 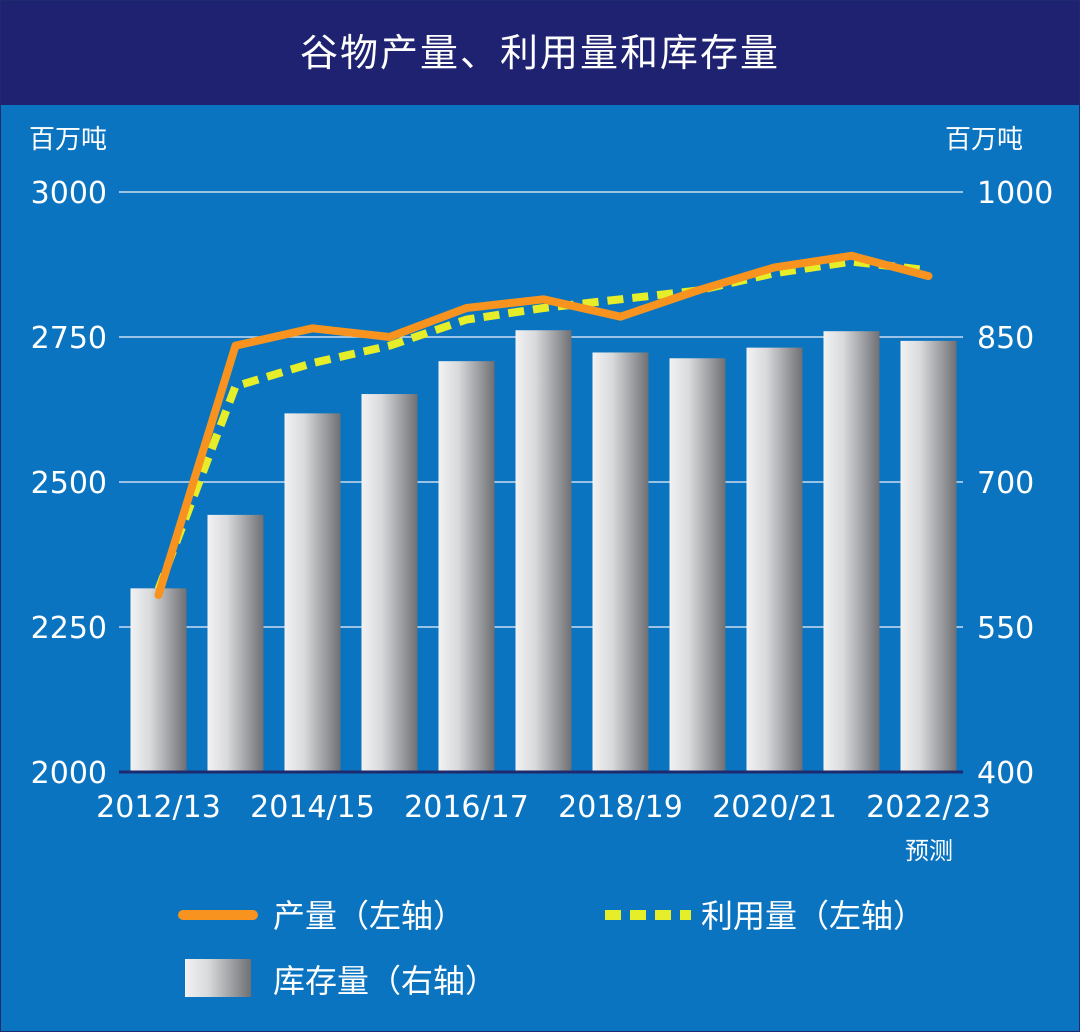 I want to click on x-axis-tick-label: 2014/15, so click(x=312, y=807).